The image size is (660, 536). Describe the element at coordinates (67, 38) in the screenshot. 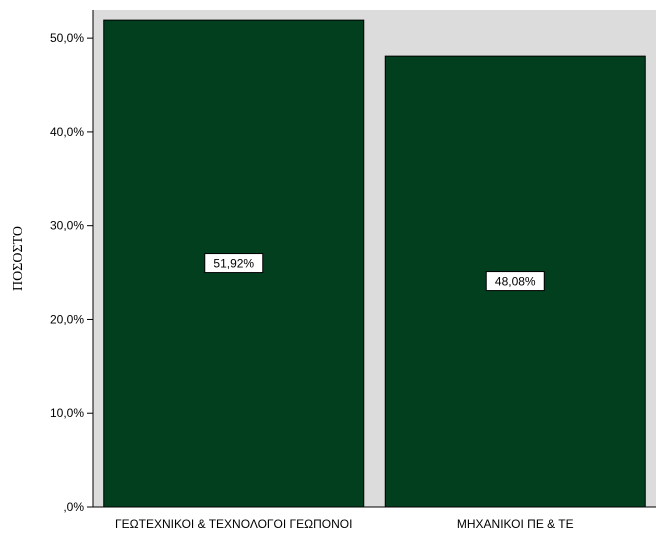

I see `y-tick-label: 50,0%` at that location.